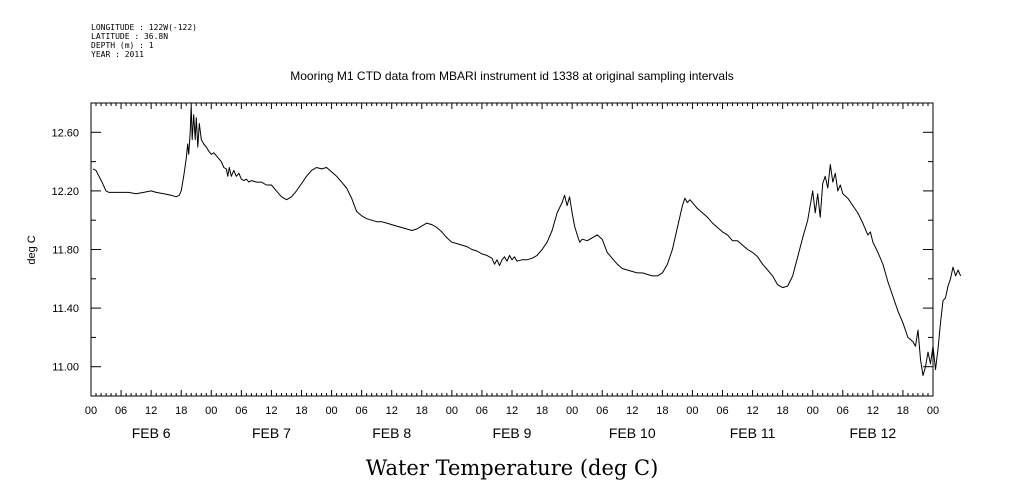 This screenshot has width=1009, height=504. Describe the element at coordinates (391, 433) in the screenshot. I see `day-label: FEB 8` at that location.